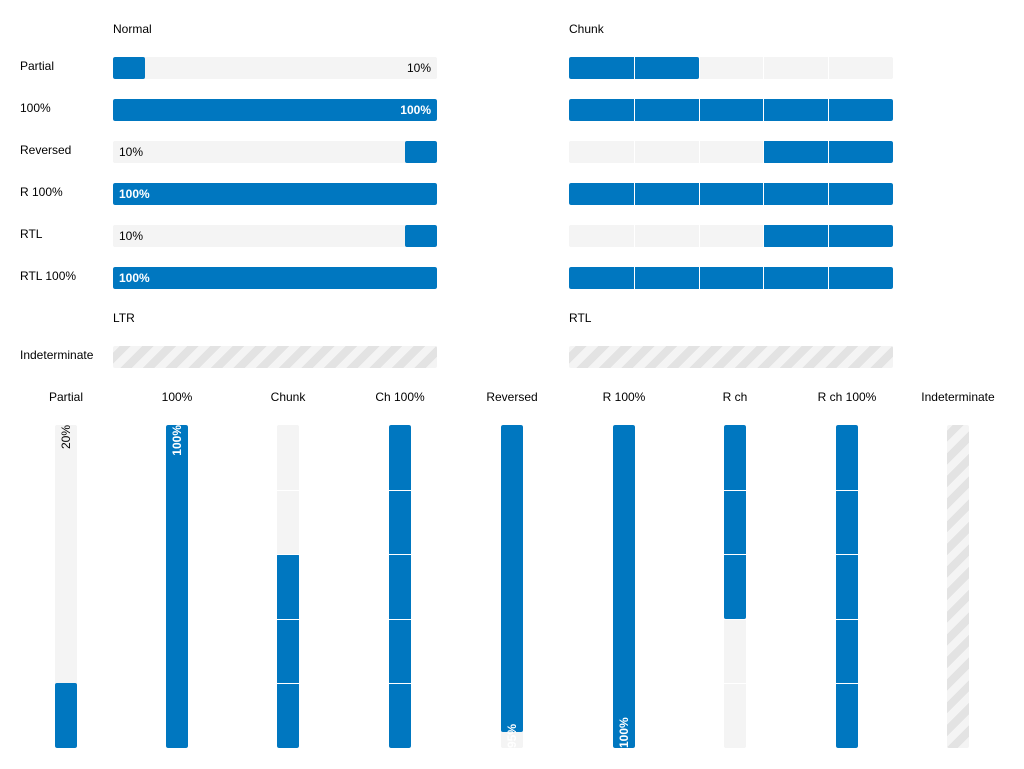 The image size is (1024, 769). Describe the element at coordinates (66, 437) in the screenshot. I see `vertical-progress-text: 20%` at that location.